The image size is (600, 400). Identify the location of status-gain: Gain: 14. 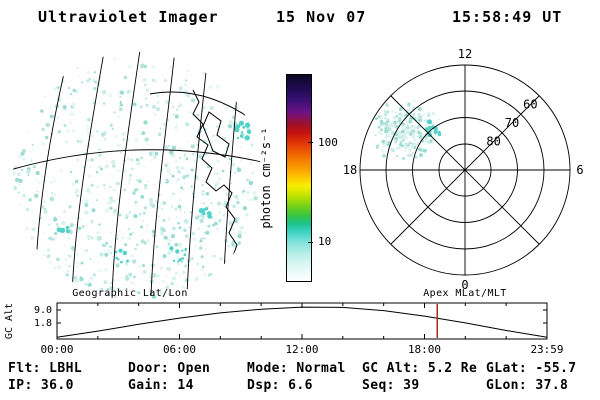
(161, 385).